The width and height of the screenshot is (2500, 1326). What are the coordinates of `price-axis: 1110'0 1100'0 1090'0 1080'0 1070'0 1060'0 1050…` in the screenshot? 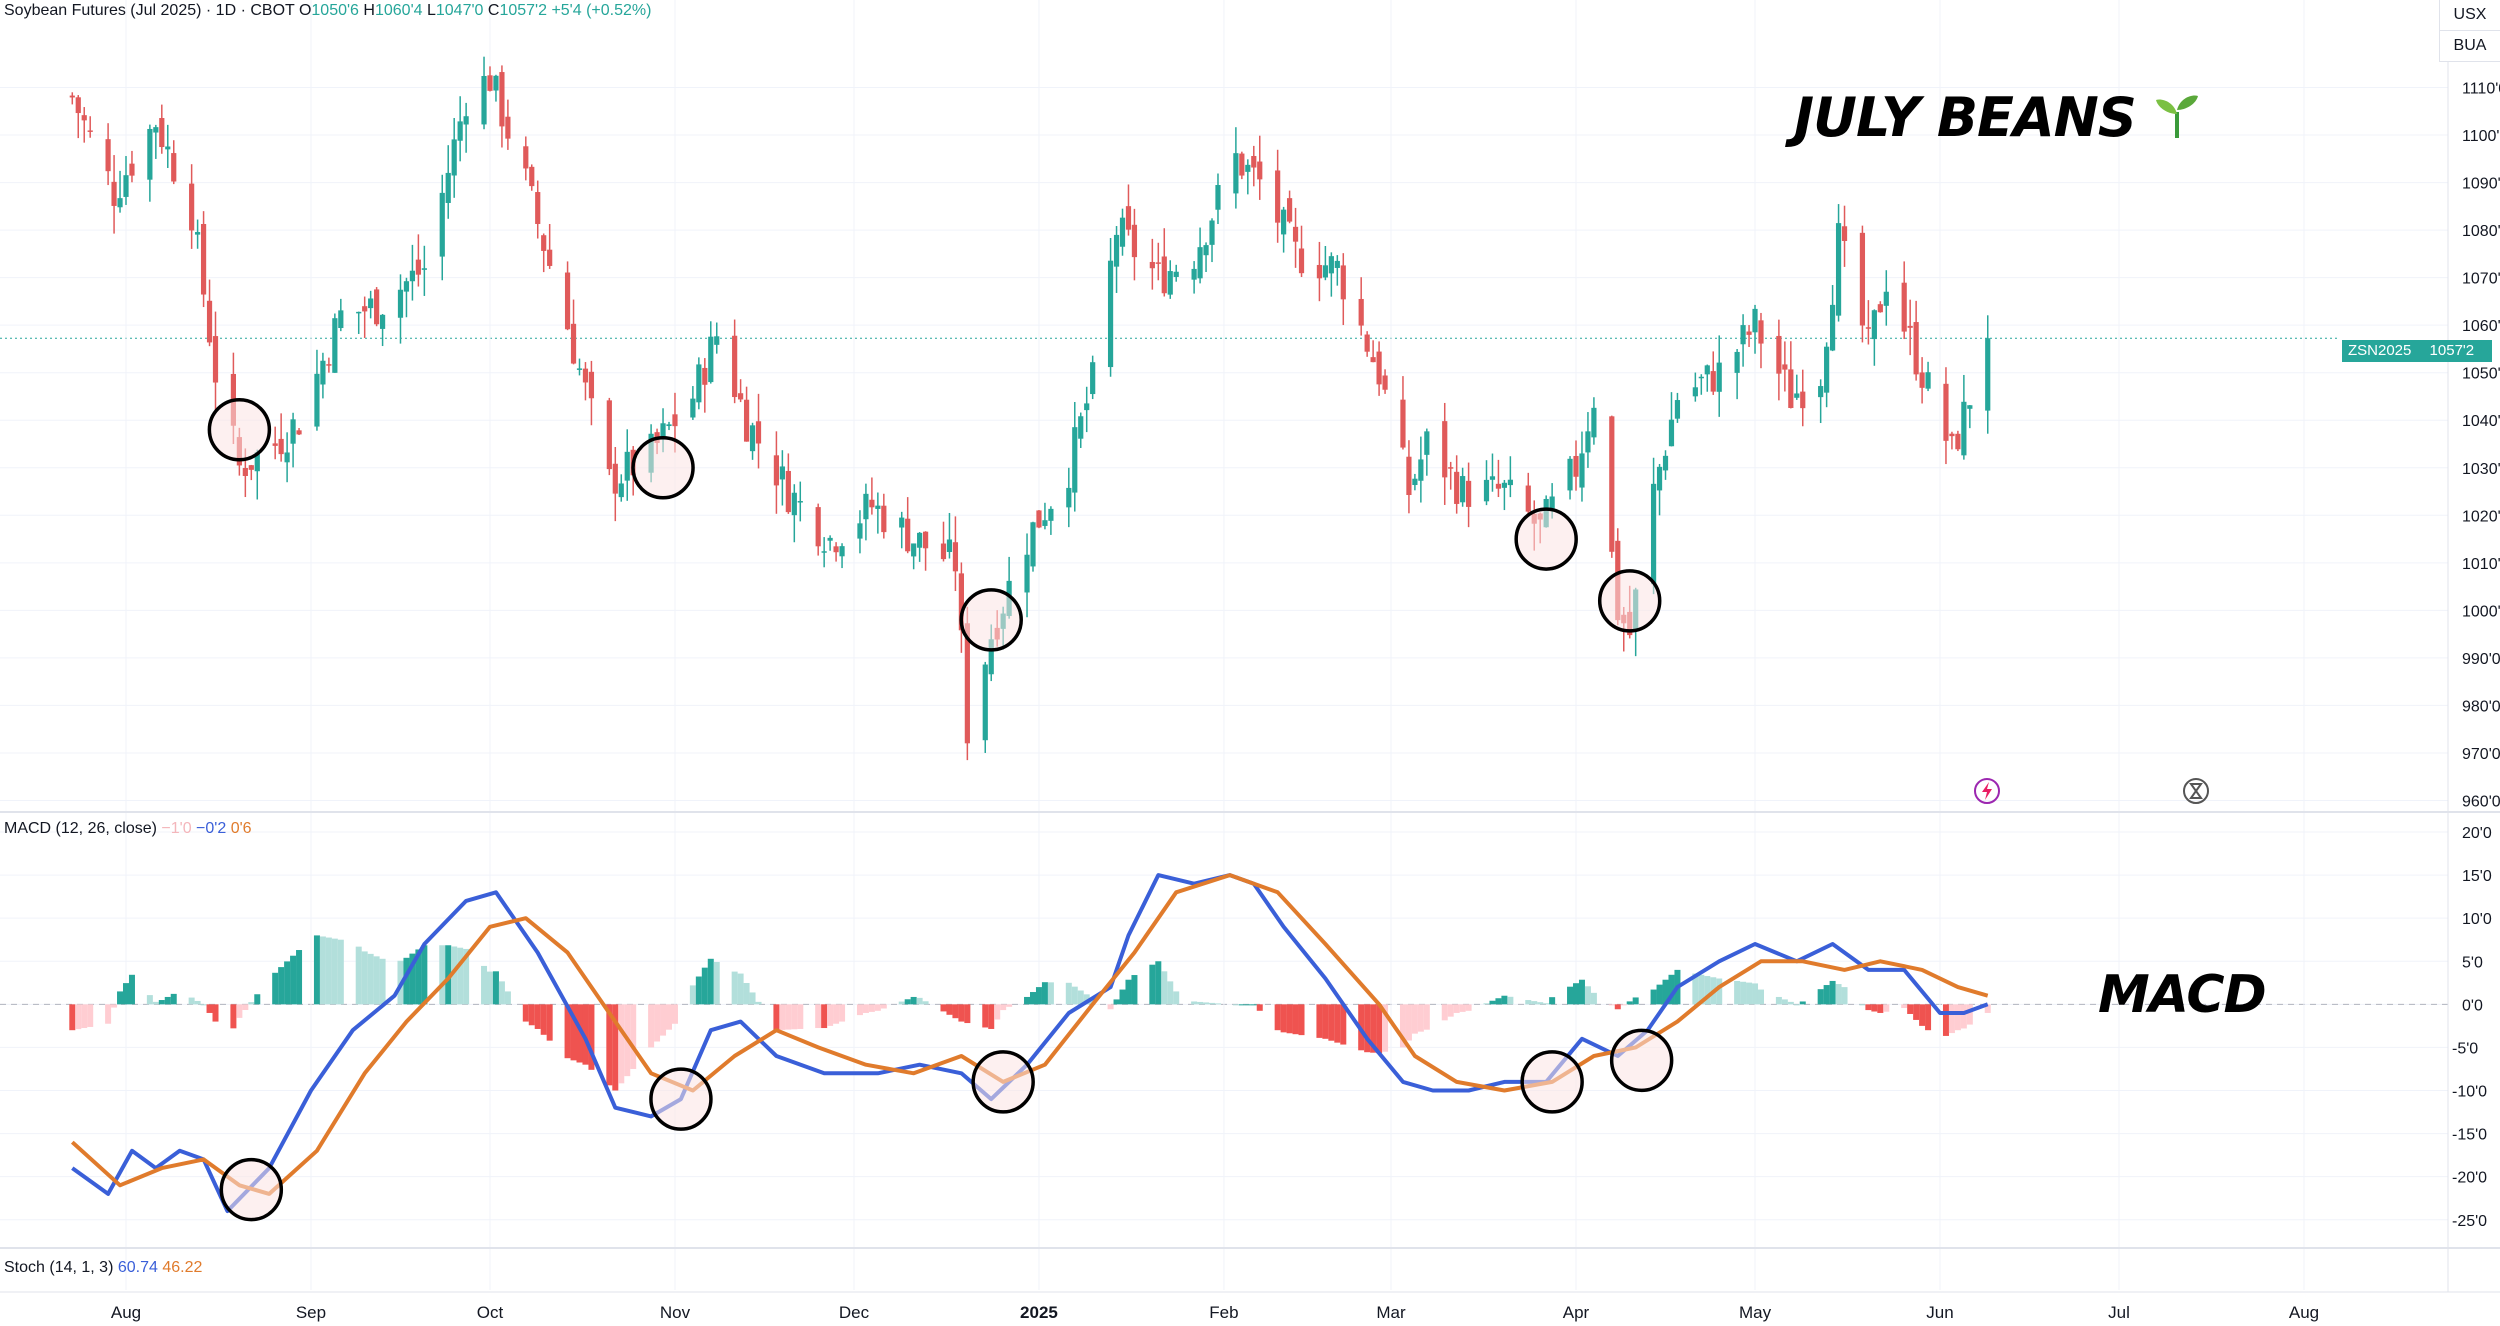 It's located at (2481, 446).